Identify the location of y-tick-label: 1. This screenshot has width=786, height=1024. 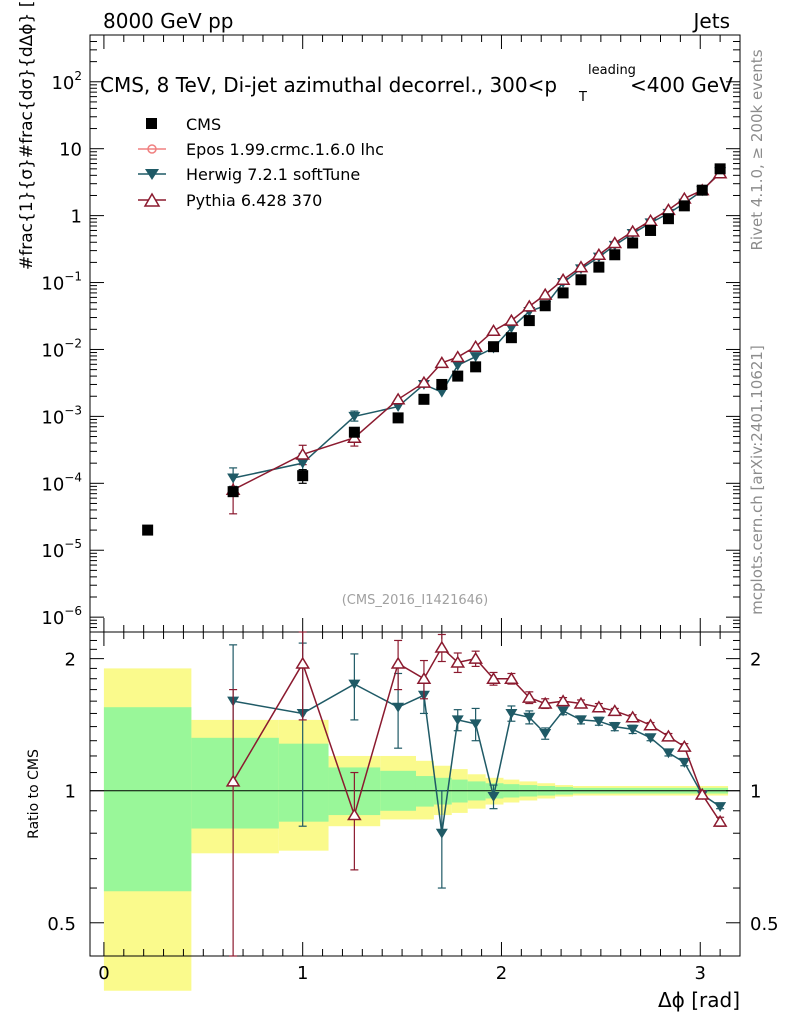
(76, 217).